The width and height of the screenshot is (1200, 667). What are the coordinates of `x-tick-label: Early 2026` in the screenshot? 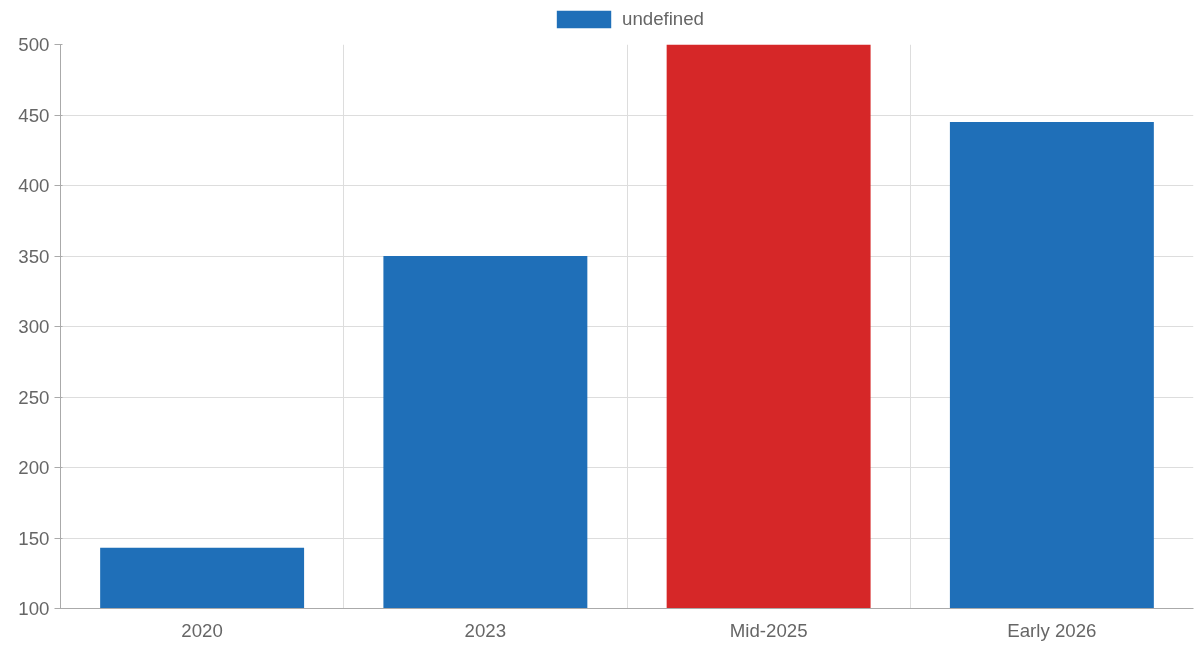 It's located at (1052, 630).